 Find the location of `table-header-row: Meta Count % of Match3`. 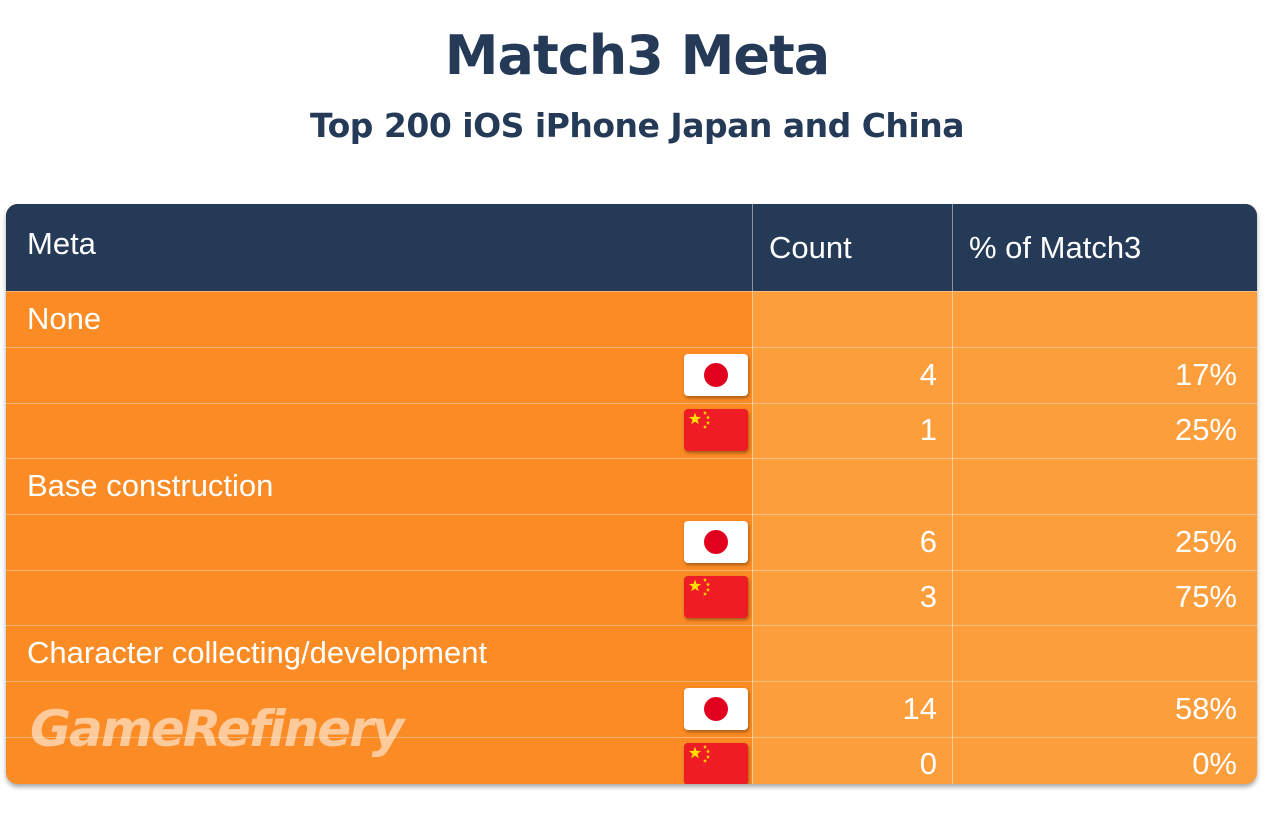

table-header-row: Meta Count % of Match3 is located at coordinates (631, 247).